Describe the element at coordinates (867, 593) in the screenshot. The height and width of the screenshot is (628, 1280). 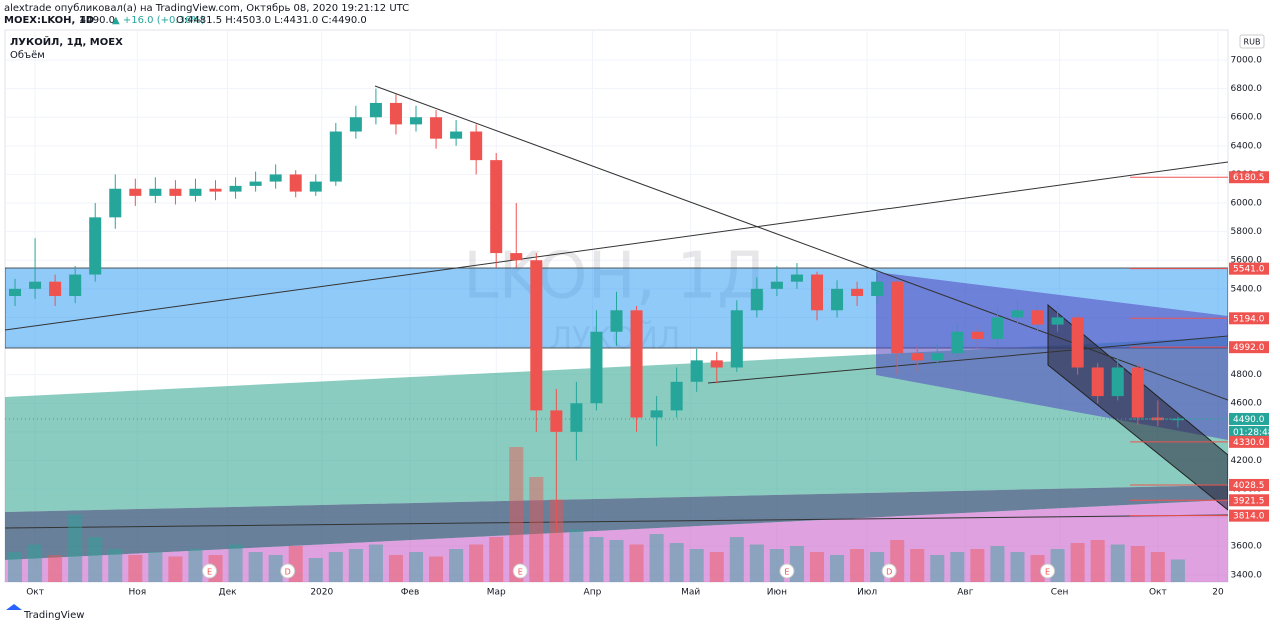
I see `x-tick-label: Июл` at that location.